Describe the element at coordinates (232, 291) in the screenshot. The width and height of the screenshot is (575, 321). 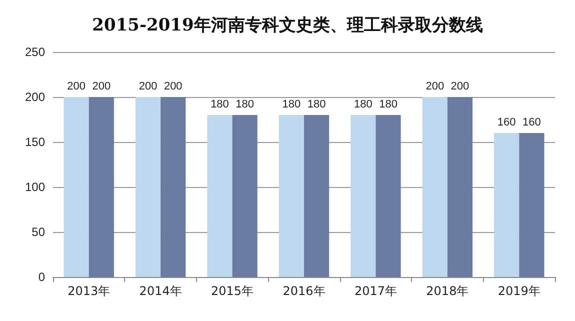
I see `x-tick-label: 2015年` at that location.